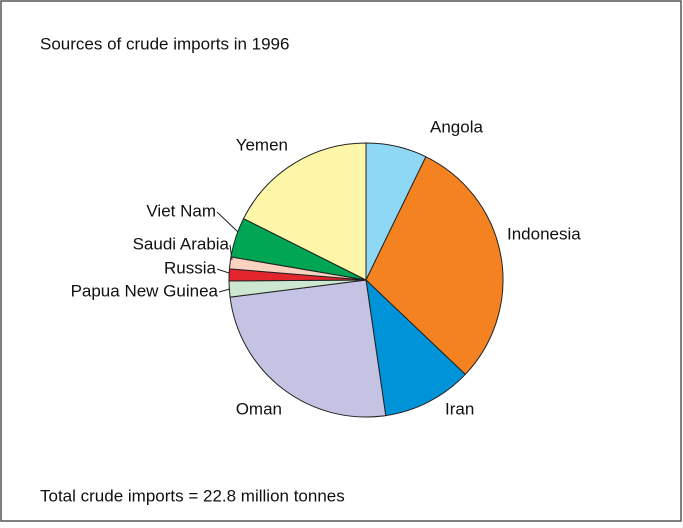 This screenshot has height=528, width=683. What do you see at coordinates (181, 210) in the screenshot?
I see `slice-label: Viet Nam` at bounding box center [181, 210].